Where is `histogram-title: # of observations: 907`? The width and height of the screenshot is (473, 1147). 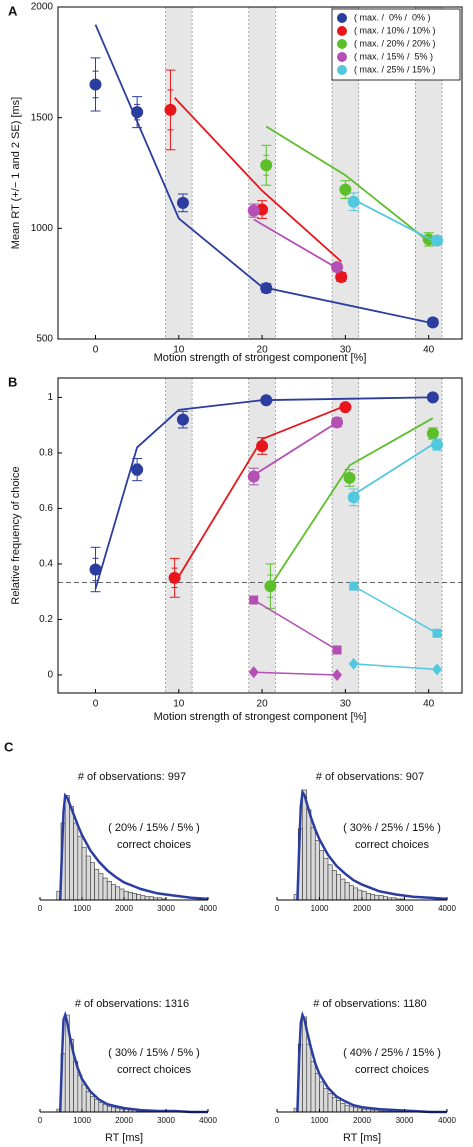 histogram-title: # of observations: 907 is located at coordinates (370, 777).